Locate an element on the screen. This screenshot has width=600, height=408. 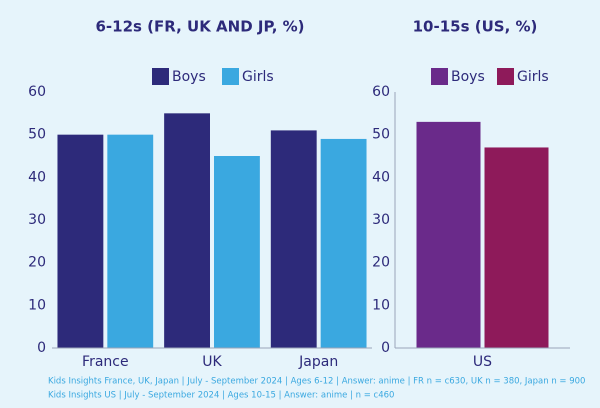
x-tick-label: France is located at coordinates (105, 362).